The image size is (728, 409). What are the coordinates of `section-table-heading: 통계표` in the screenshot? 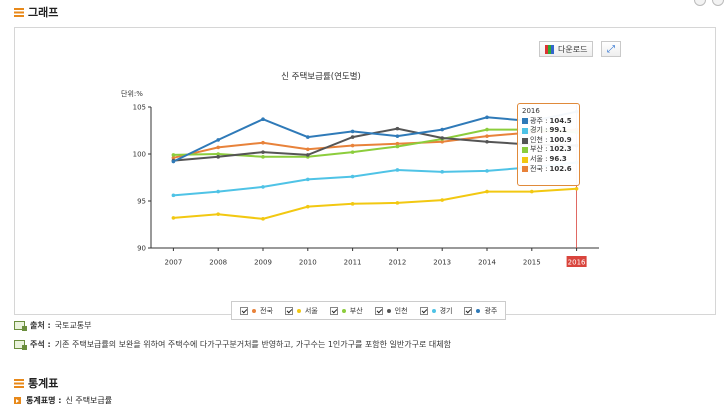 It's located at (36, 383).